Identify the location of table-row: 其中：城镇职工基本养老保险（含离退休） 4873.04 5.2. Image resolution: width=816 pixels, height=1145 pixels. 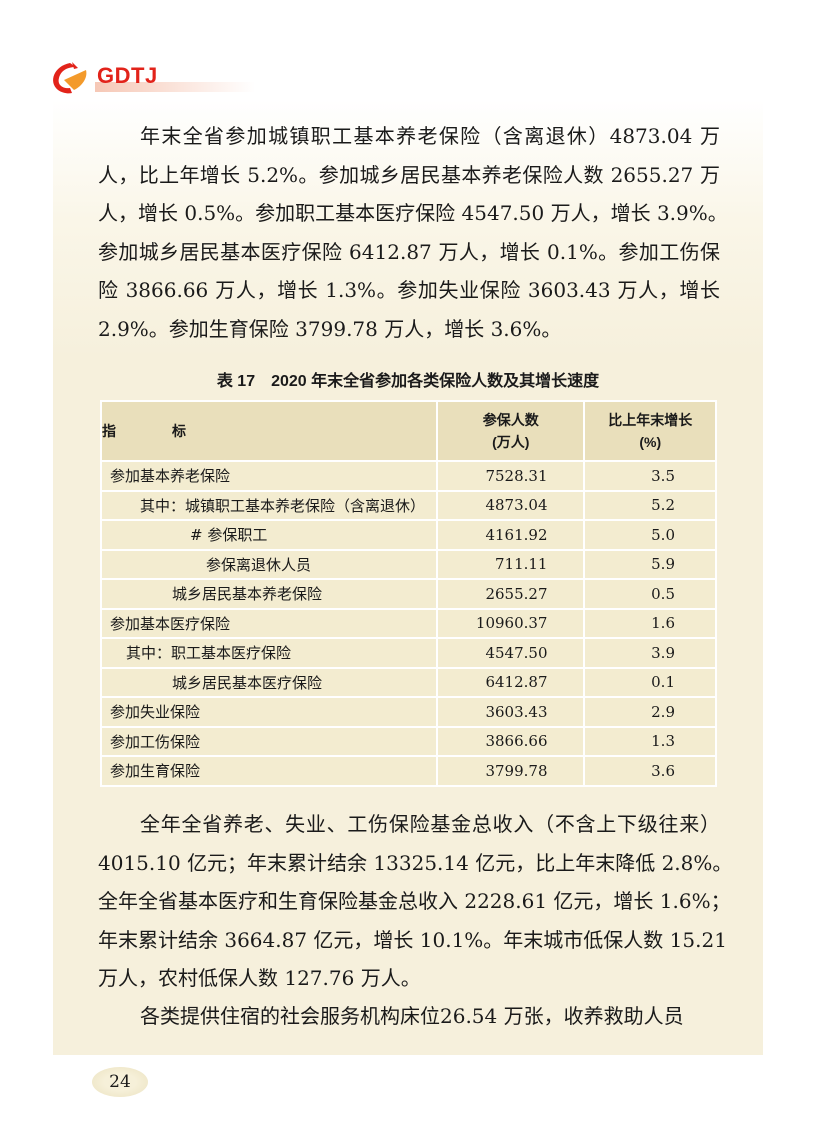
(408, 505).